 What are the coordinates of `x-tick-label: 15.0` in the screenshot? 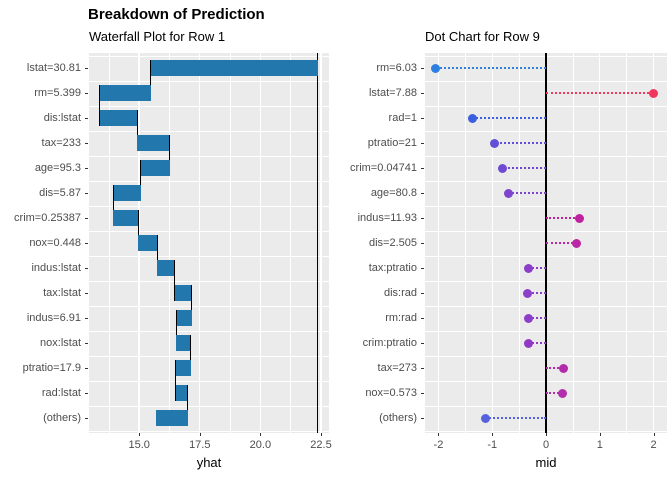 It's located at (139, 444).